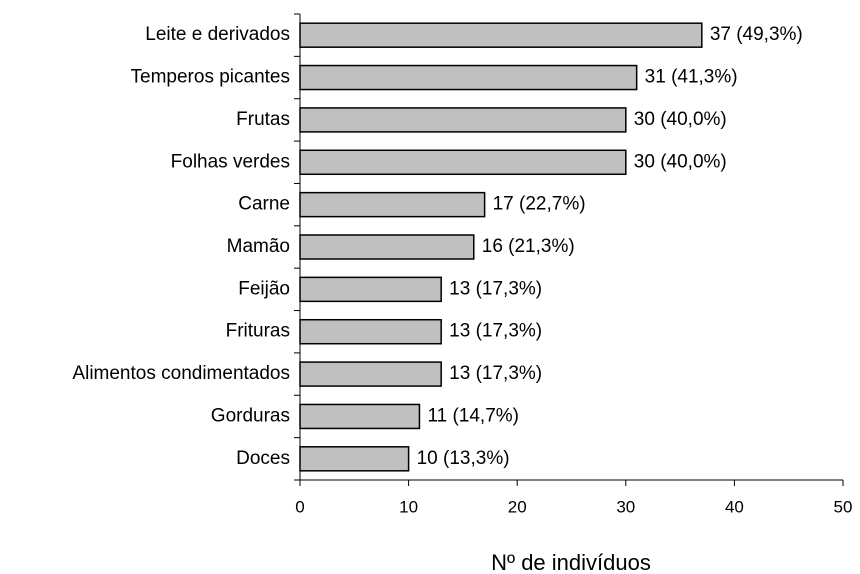  What do you see at coordinates (517, 506) in the screenshot?
I see `x-tick-label: 20` at bounding box center [517, 506].